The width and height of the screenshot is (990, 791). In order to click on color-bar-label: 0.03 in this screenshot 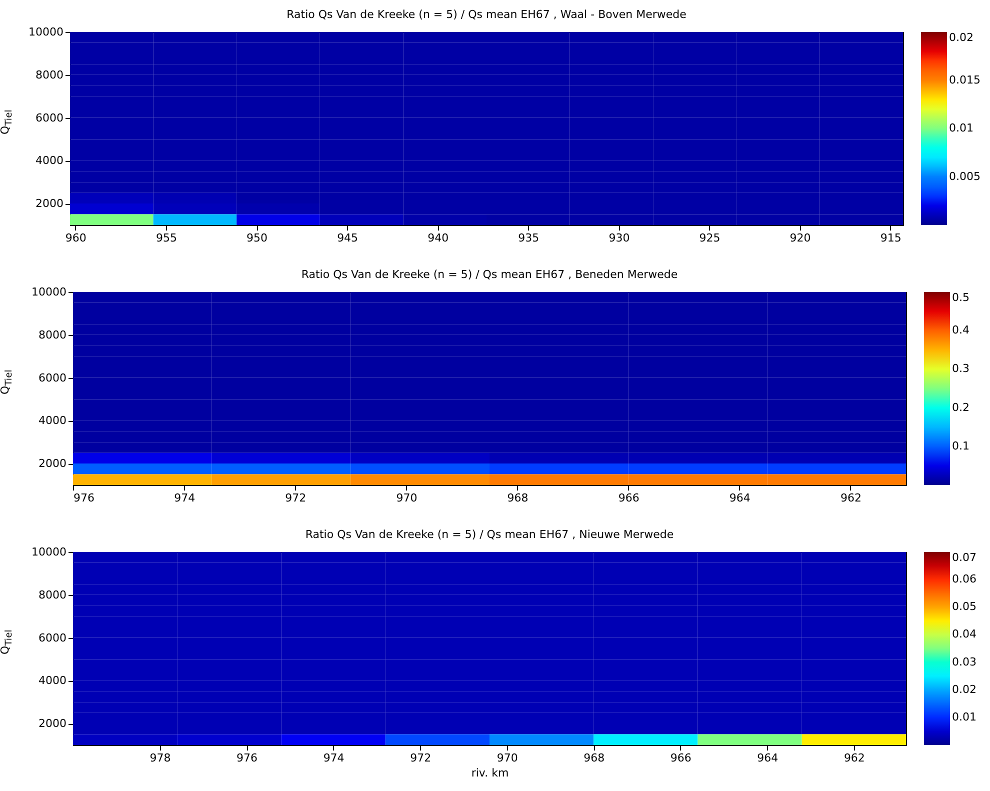, I will do `click(964, 661)`.